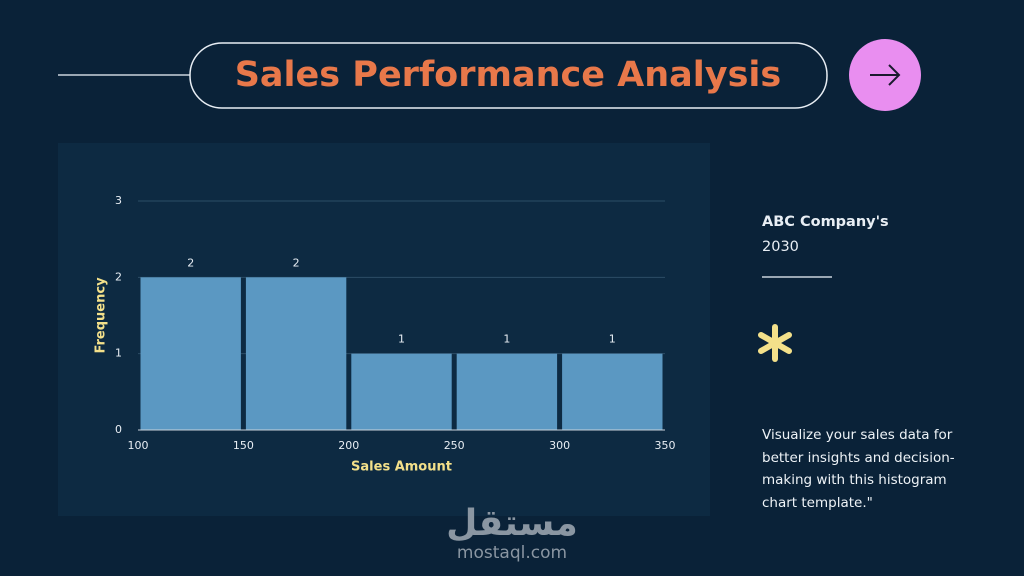  Describe the element at coordinates (454, 445) in the screenshot. I see `x-tick-label: 250` at that location.